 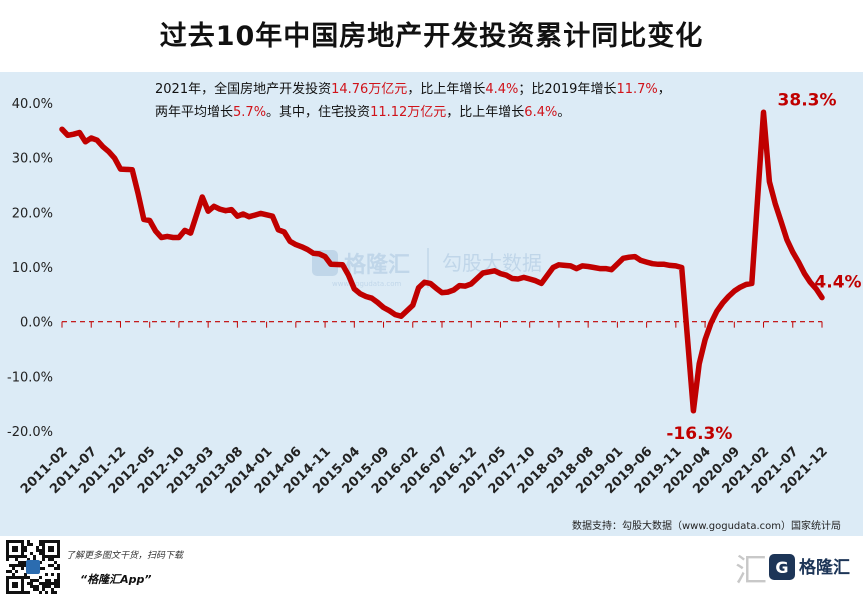 What do you see at coordinates (706, 526) in the screenshot?
I see `data-source: 数据支持：勾股大数据（www.gogudata.com）国家统计局` at bounding box center [706, 526].